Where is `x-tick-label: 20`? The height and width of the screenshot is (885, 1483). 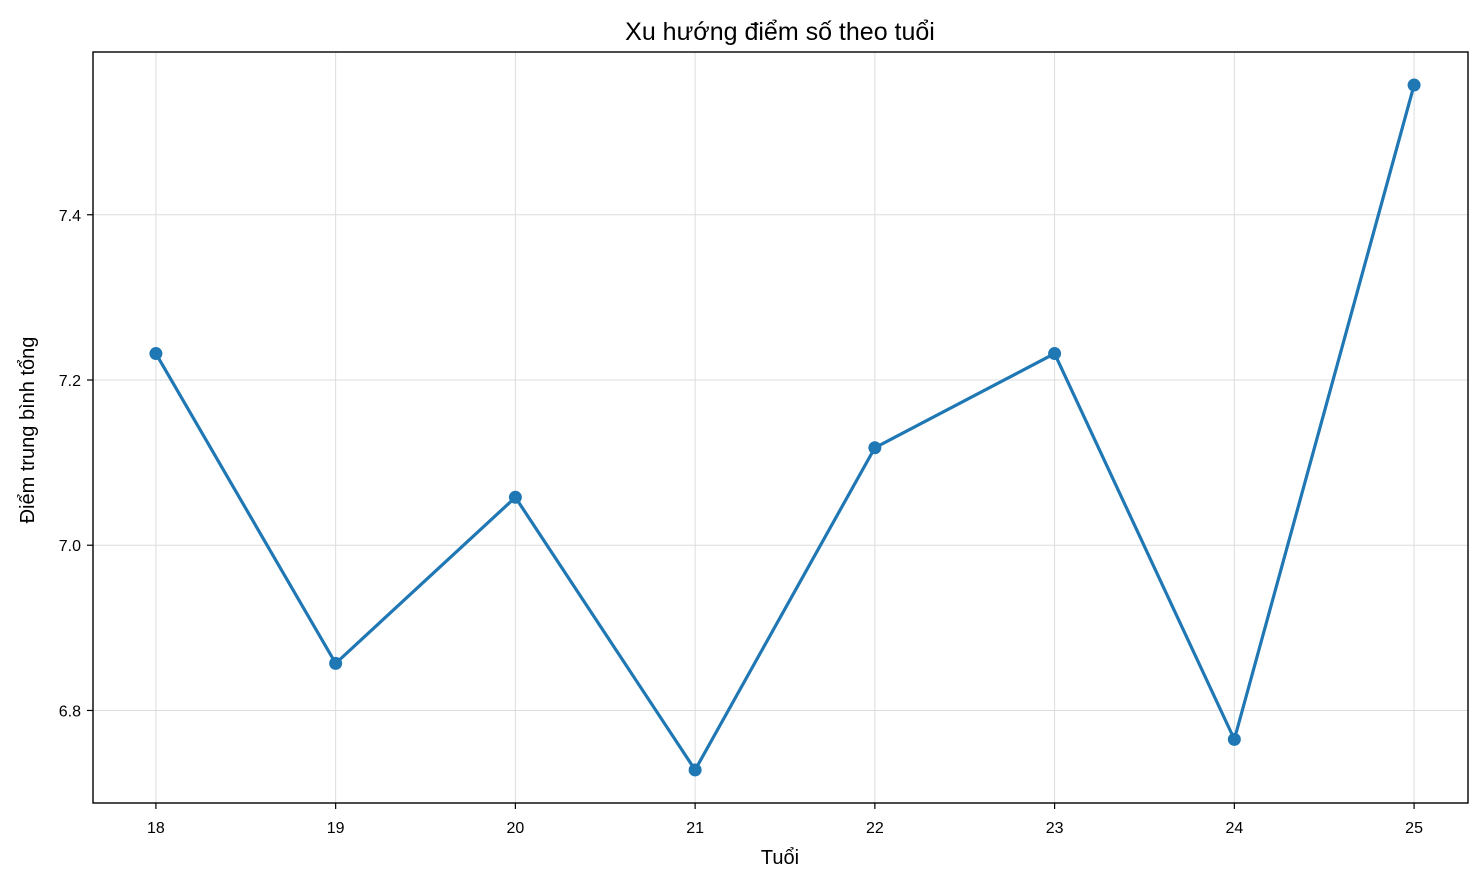 x-tick-label: 20 is located at coordinates (515, 828).